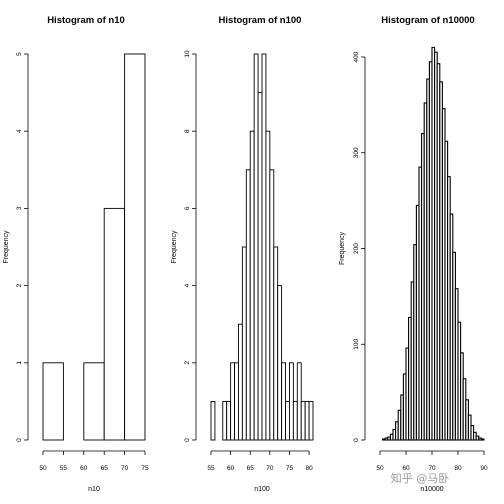 The width and height of the screenshot is (504, 504). I want to click on x-tick-label: 90, so click(484, 468).